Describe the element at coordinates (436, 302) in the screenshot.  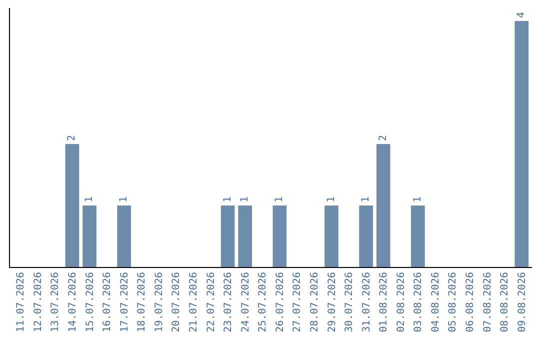
I see `x-tick-label: 04.08.2026` at that location.